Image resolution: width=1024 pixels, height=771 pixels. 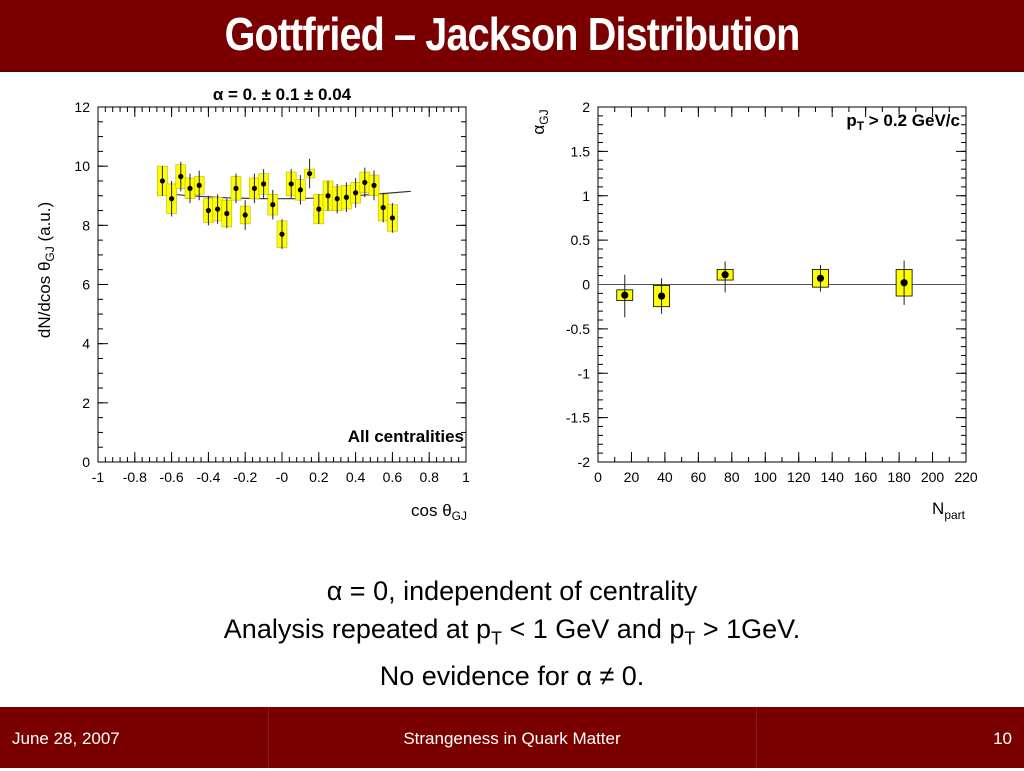 What do you see at coordinates (799, 477) in the screenshot?
I see `right-xtick-label: 120` at bounding box center [799, 477].